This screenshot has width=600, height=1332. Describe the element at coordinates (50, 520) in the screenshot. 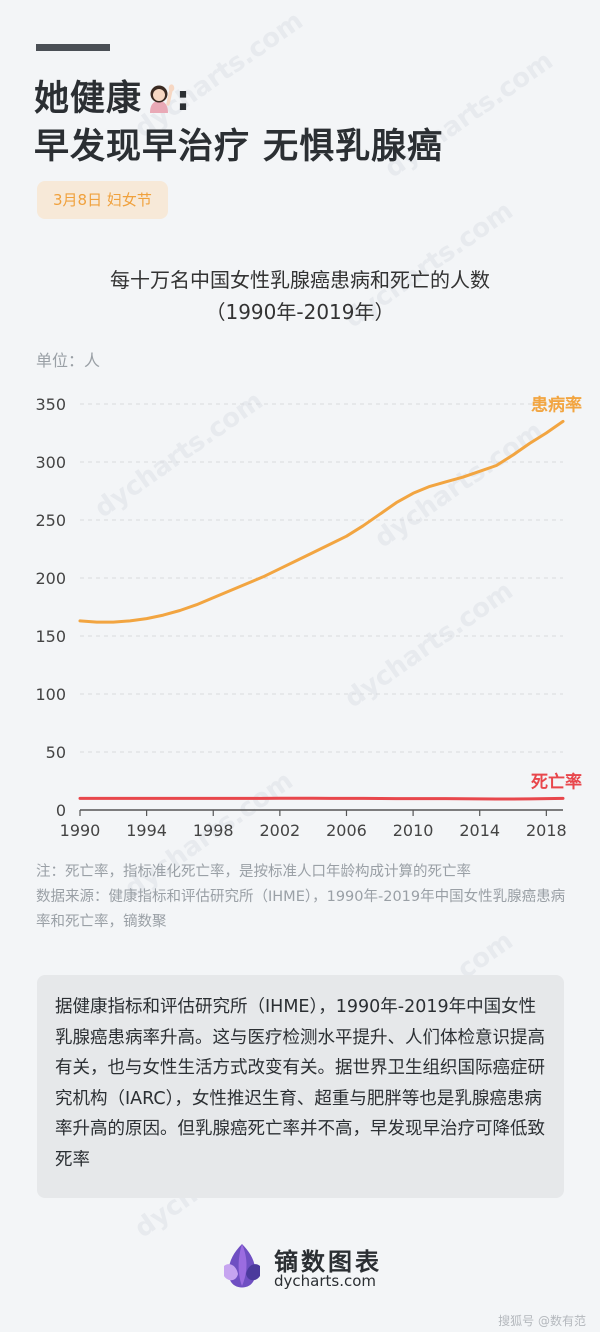

I see `y-tick-label: 250` at that location.